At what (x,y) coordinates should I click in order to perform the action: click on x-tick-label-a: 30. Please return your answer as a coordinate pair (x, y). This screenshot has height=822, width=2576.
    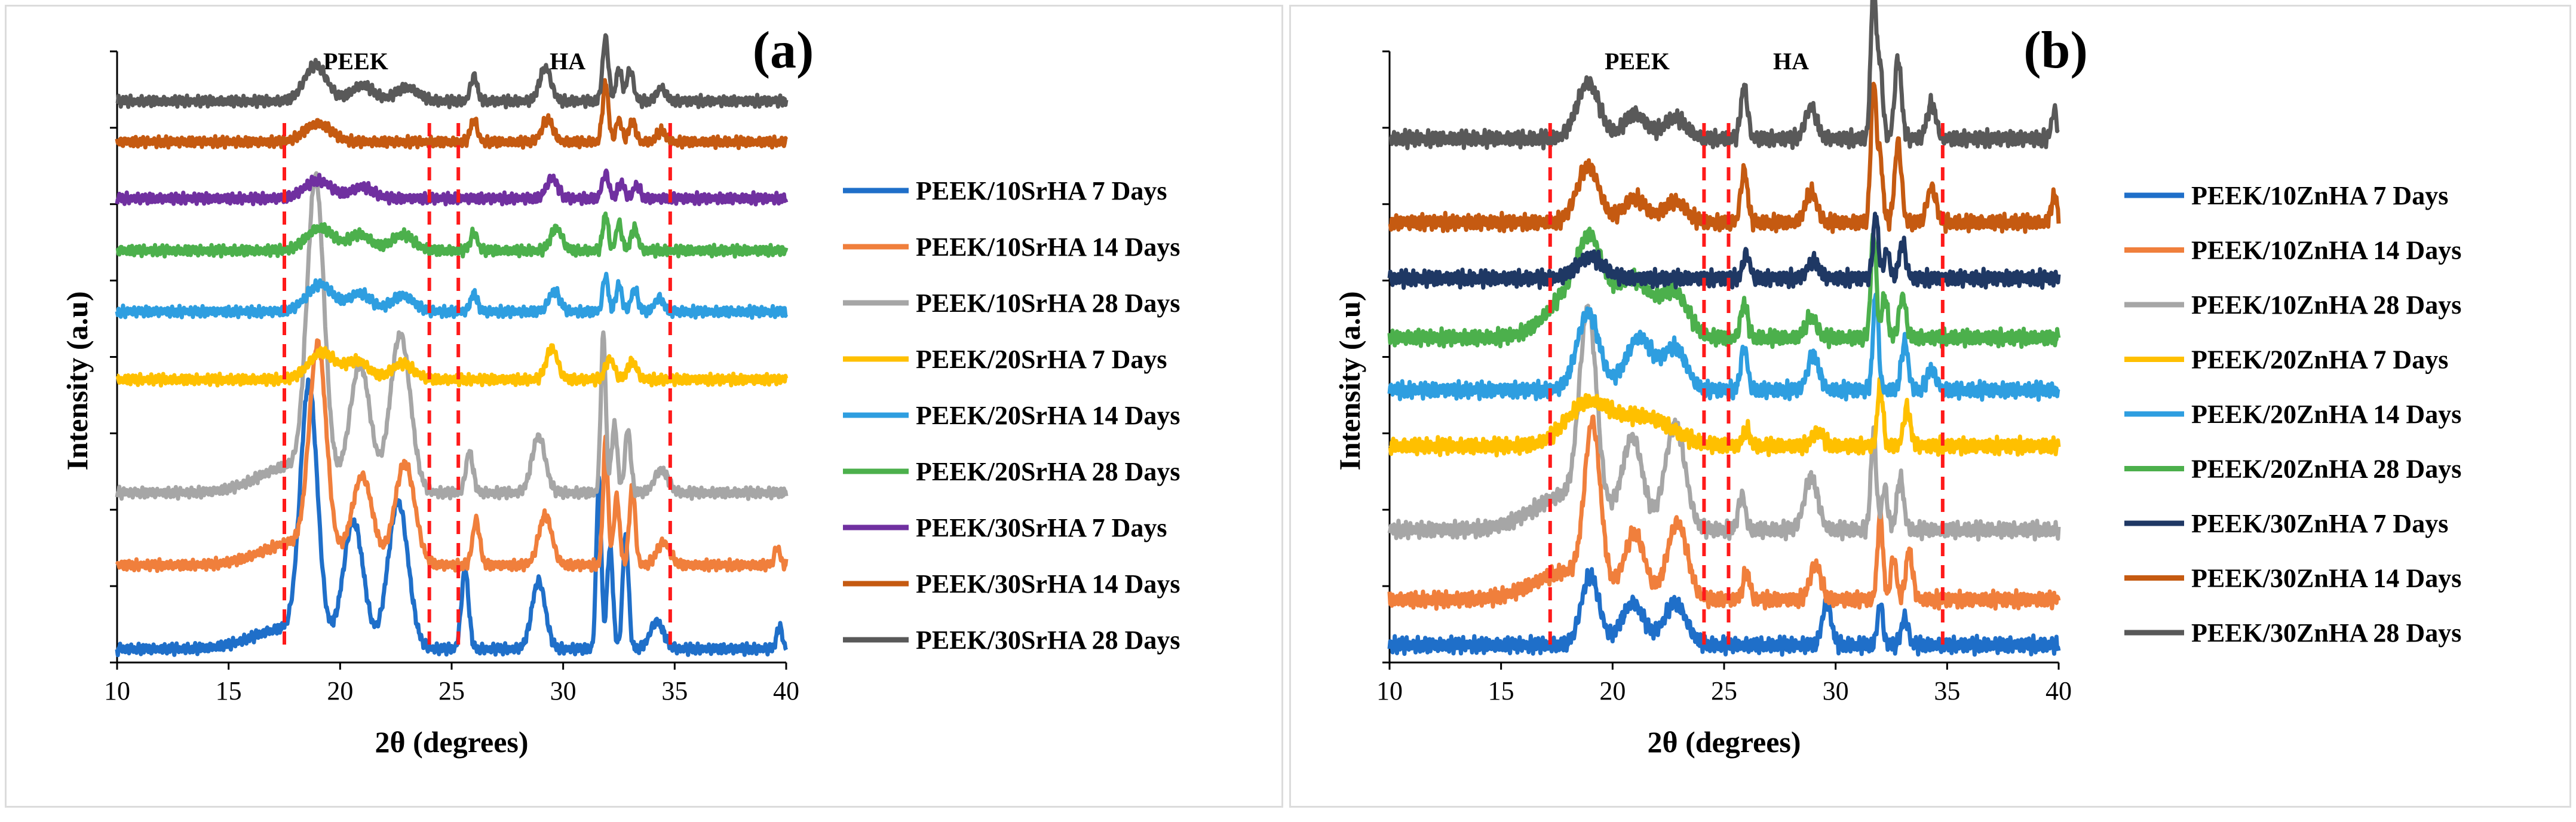
    Looking at the image, I should click on (563, 691).